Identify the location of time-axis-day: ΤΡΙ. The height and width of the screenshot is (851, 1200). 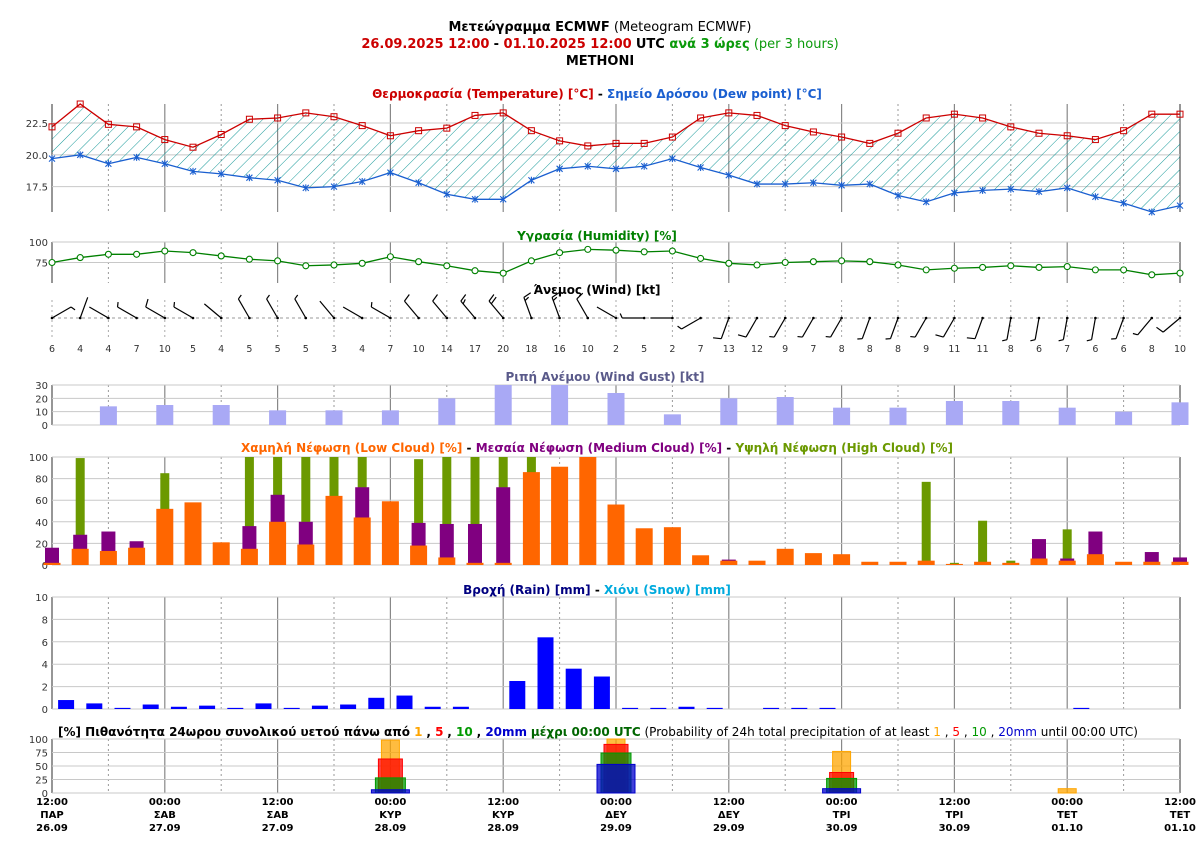
(842, 815).